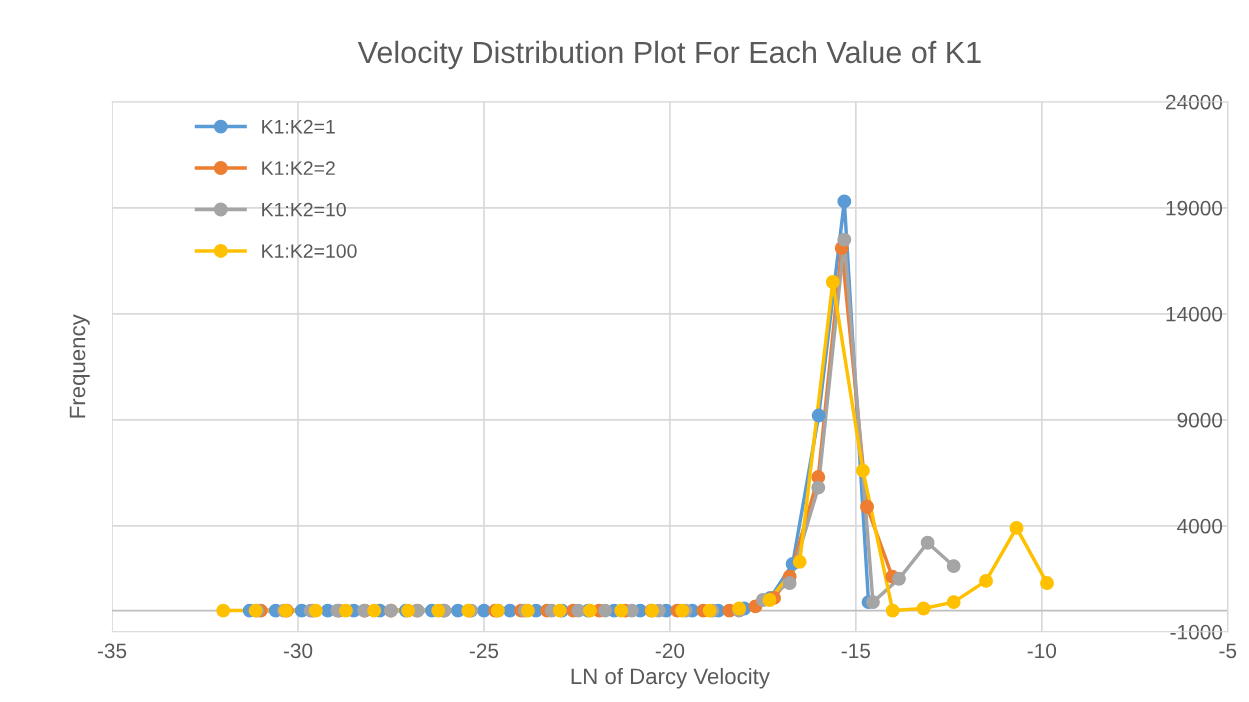 The height and width of the screenshot is (702, 1249). Describe the element at coordinates (112, 651) in the screenshot. I see `x-tick-label: -35` at that location.